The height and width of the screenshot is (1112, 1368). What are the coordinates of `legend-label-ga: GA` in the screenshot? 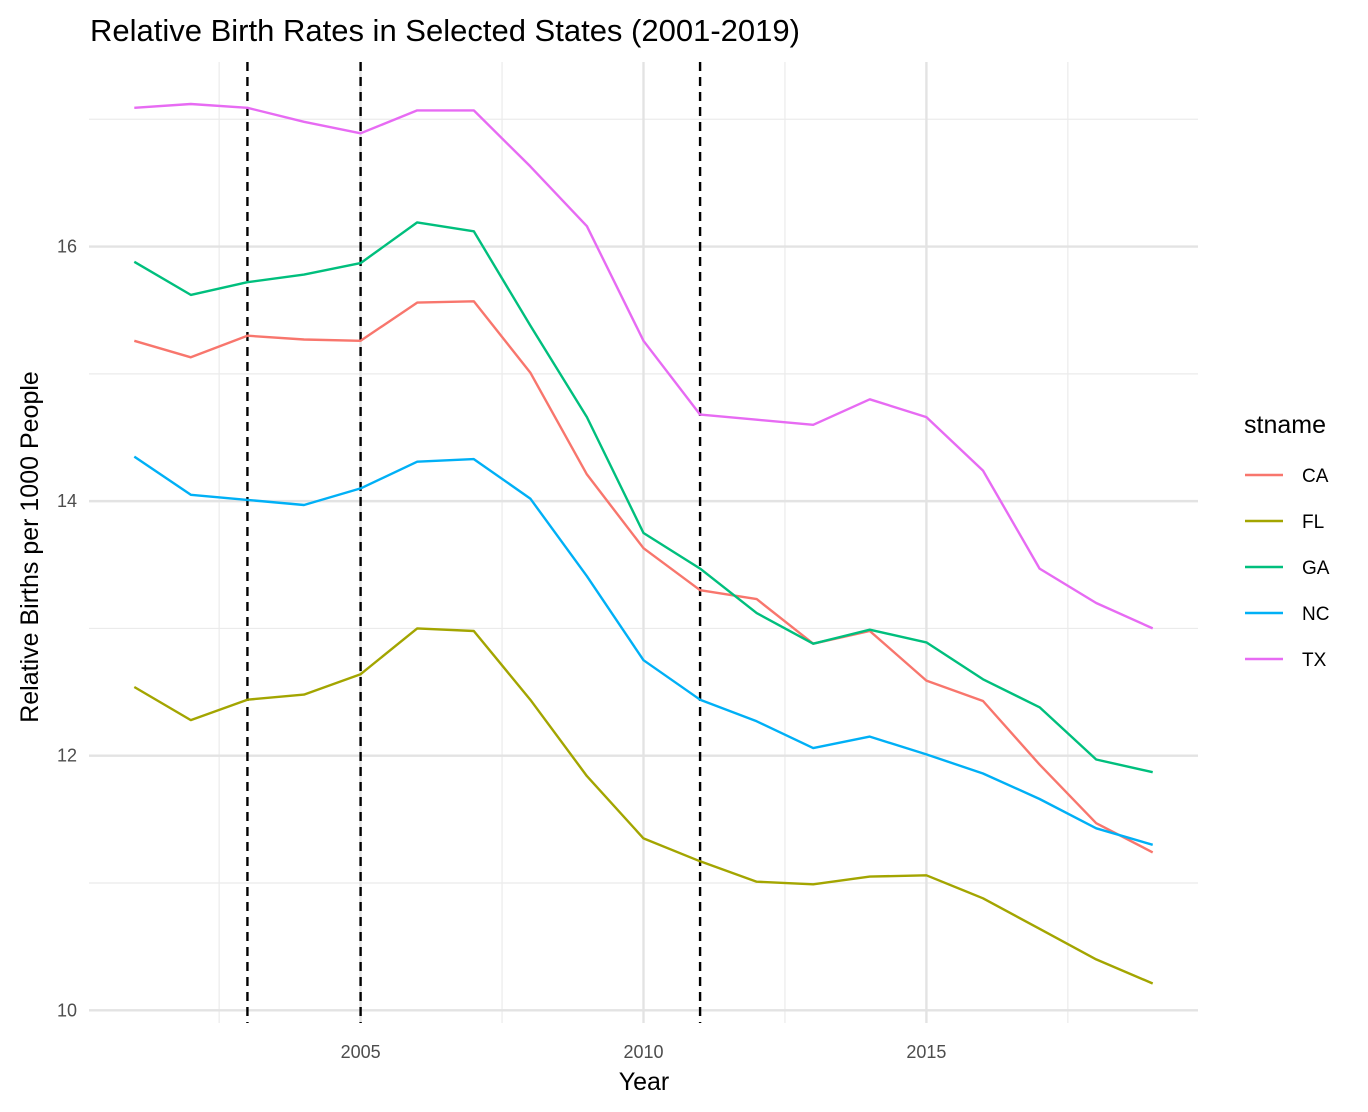 It's located at (1316, 568).